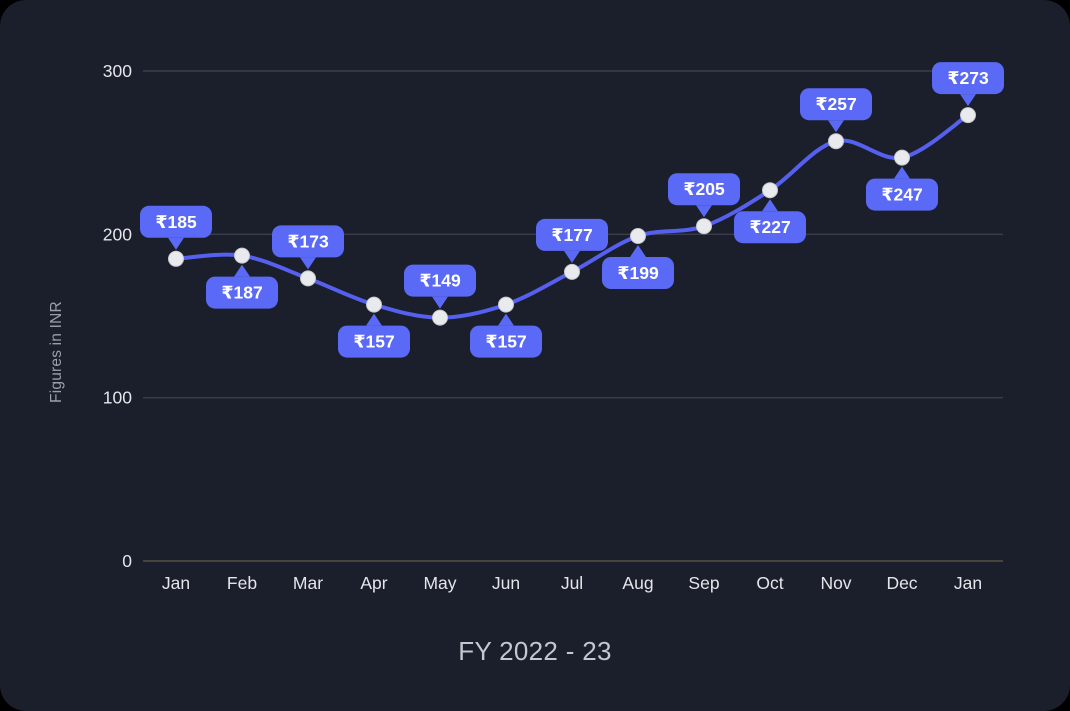 The image size is (1070, 711). I want to click on badge-label: ₹187, so click(241, 293).